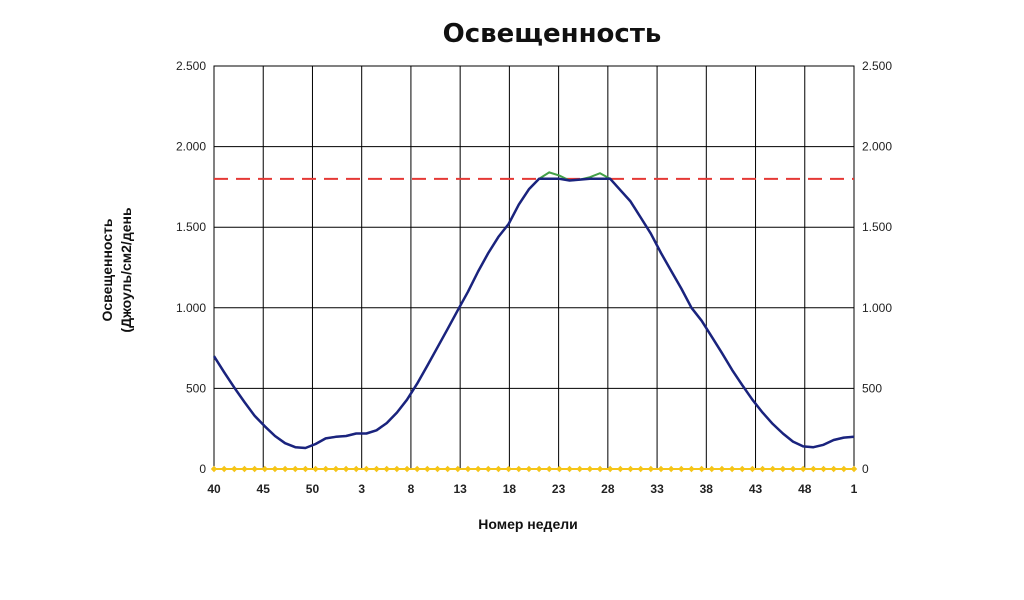 The width and height of the screenshot is (1024, 600). What do you see at coordinates (107, 269) in the screenshot?
I see `y-axis-label-line1: Освещенность` at bounding box center [107, 269].